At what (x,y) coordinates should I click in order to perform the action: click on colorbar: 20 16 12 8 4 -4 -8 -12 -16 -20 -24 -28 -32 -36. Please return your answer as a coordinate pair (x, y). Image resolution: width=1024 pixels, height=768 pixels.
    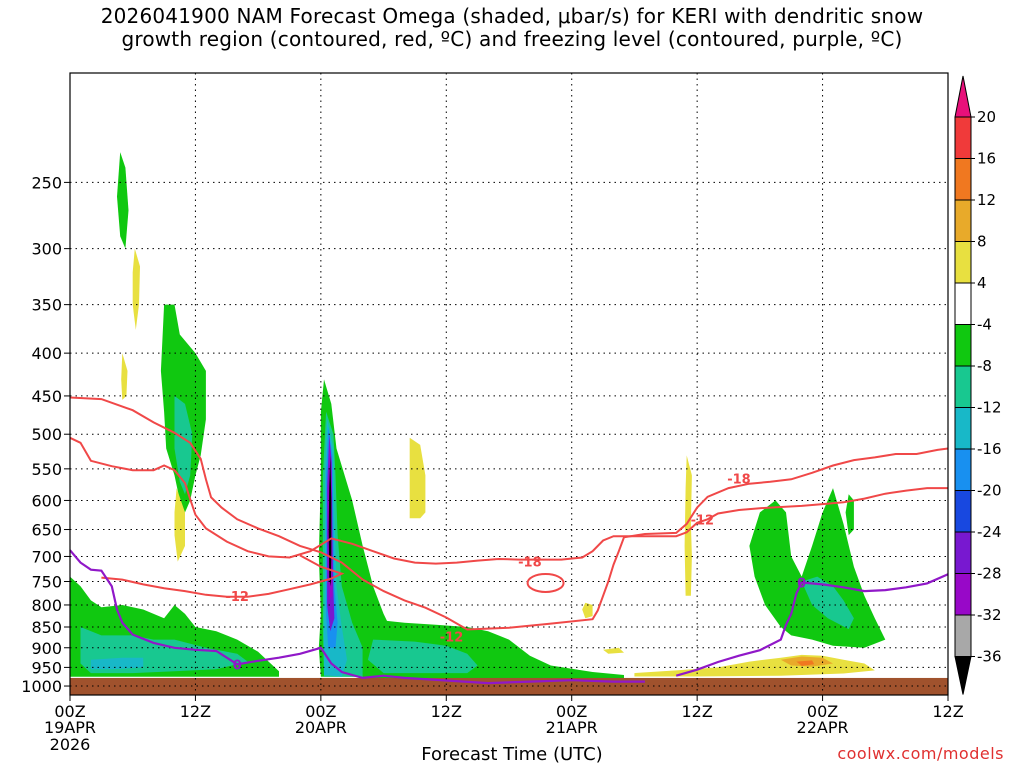
    Looking at the image, I should click on (978, 385).